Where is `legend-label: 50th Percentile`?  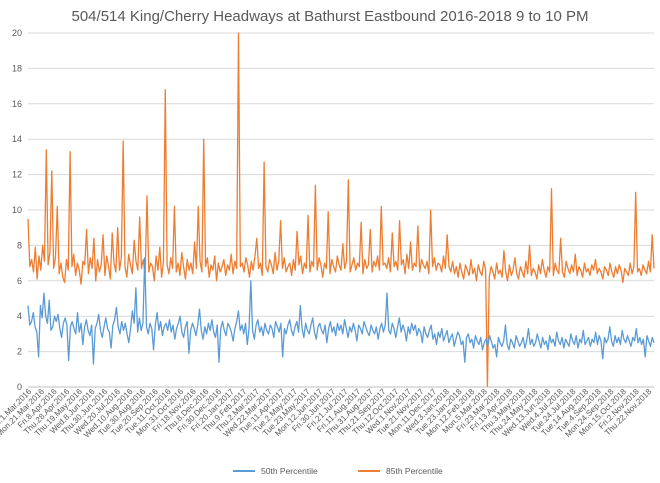
legend-label: 50th Percentile is located at coordinates (289, 471).